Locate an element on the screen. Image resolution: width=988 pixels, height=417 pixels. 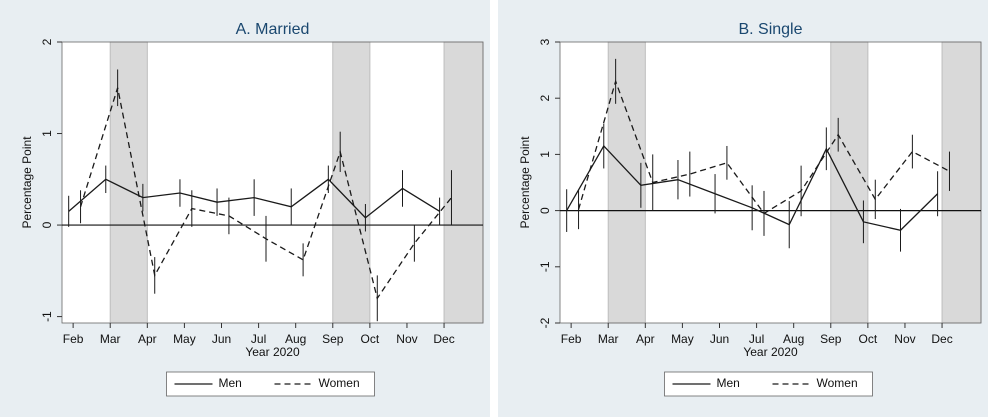
chart-title: A. Married is located at coordinates (273, 29).